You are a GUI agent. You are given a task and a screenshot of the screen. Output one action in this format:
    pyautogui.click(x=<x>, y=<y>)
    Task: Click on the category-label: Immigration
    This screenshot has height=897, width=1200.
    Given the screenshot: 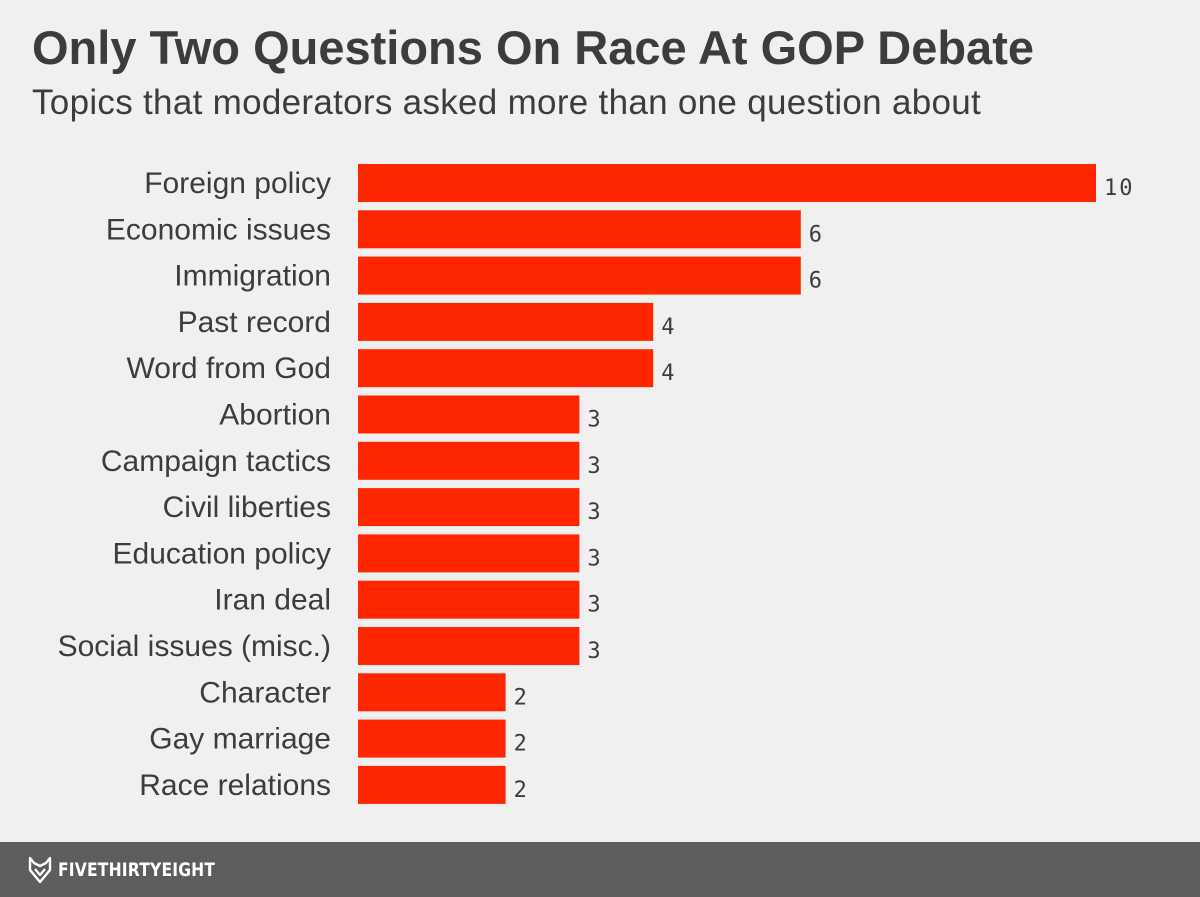 What is the action you would take?
    pyautogui.click(x=252, y=276)
    